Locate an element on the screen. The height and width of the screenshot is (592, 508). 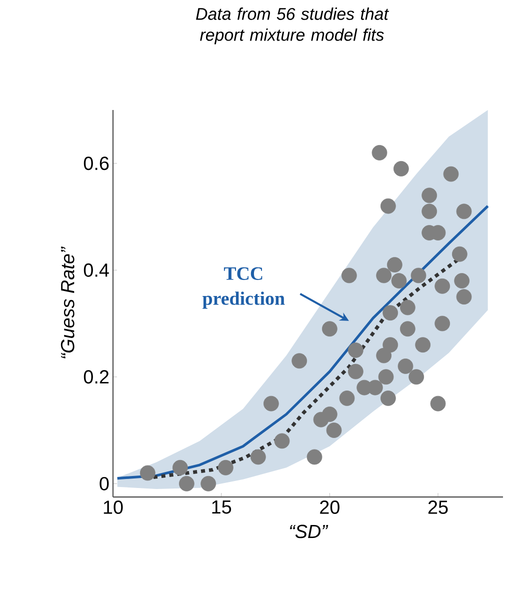
x-tick-label: 25 is located at coordinates (438, 507).